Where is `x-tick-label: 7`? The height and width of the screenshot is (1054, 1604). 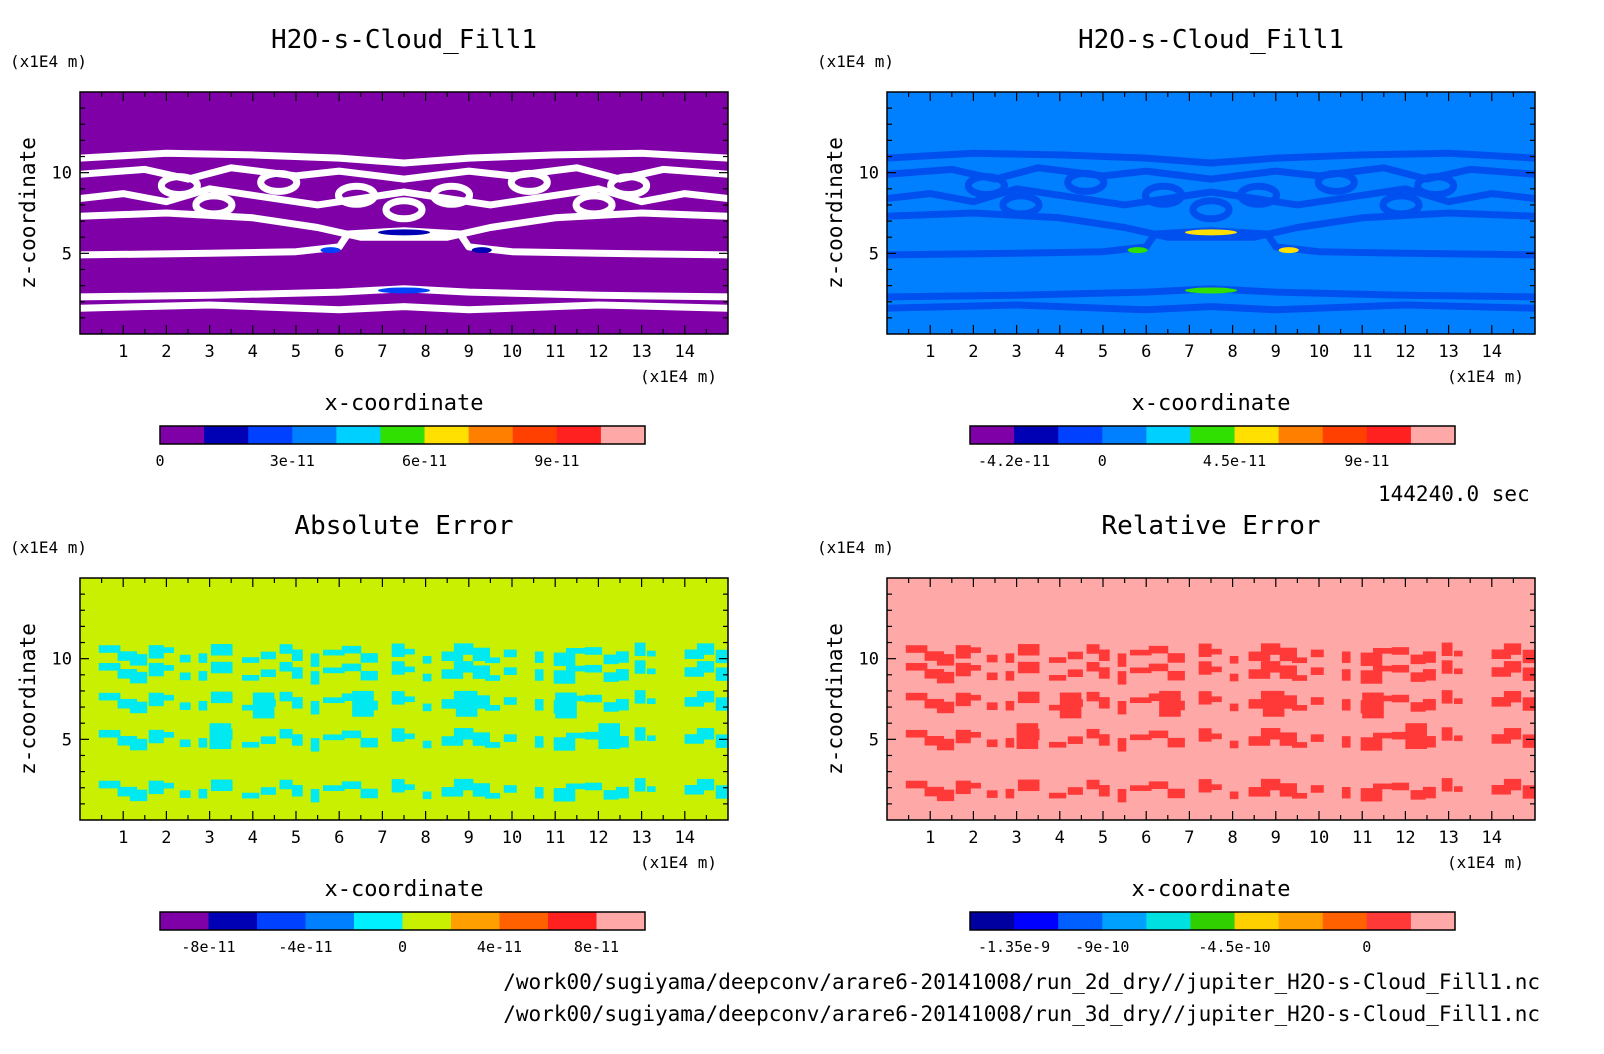 x-tick-label: 7 is located at coordinates (1189, 838).